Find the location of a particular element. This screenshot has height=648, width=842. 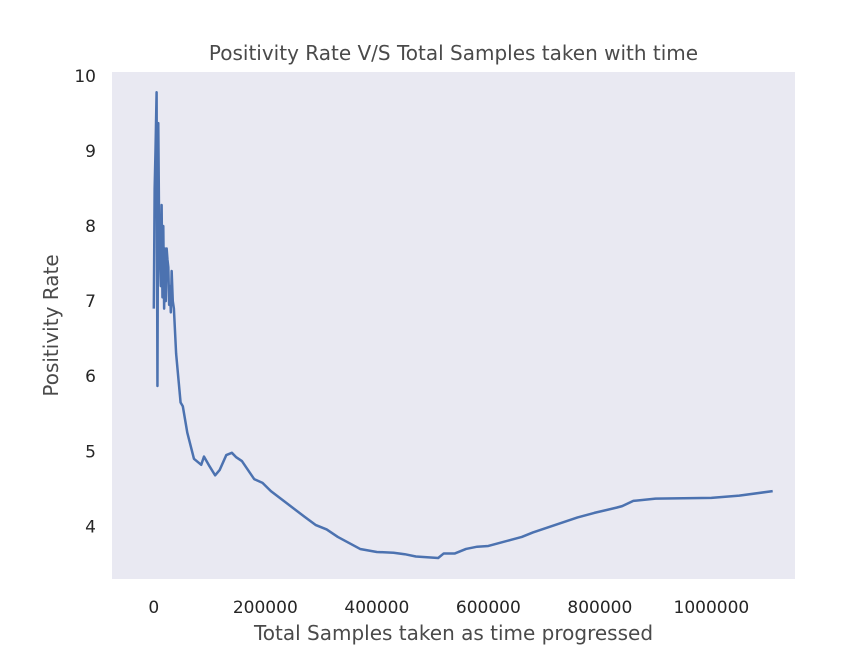

y-tick-label: 4 is located at coordinates (90, 527).